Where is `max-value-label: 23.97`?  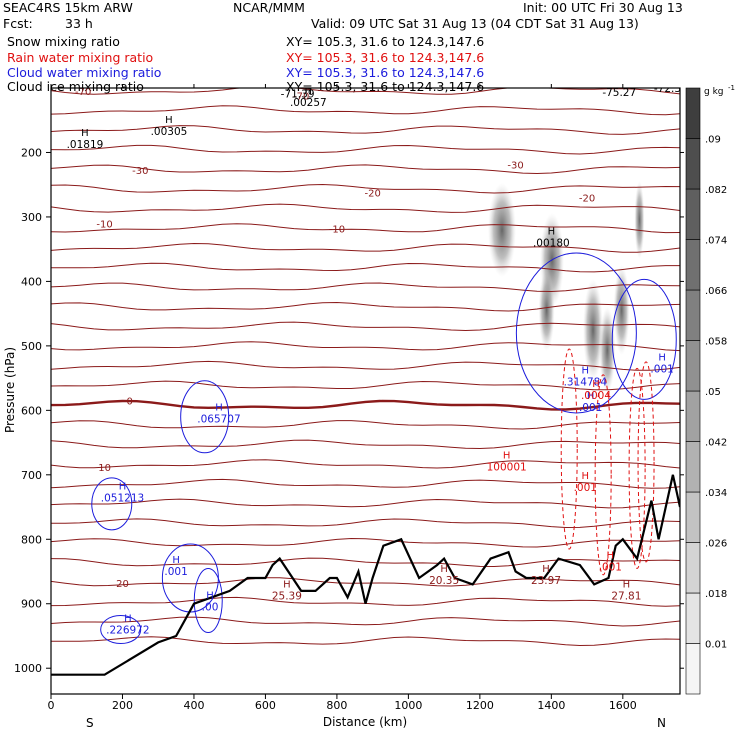
max-value-label: 23.97 is located at coordinates (546, 581).